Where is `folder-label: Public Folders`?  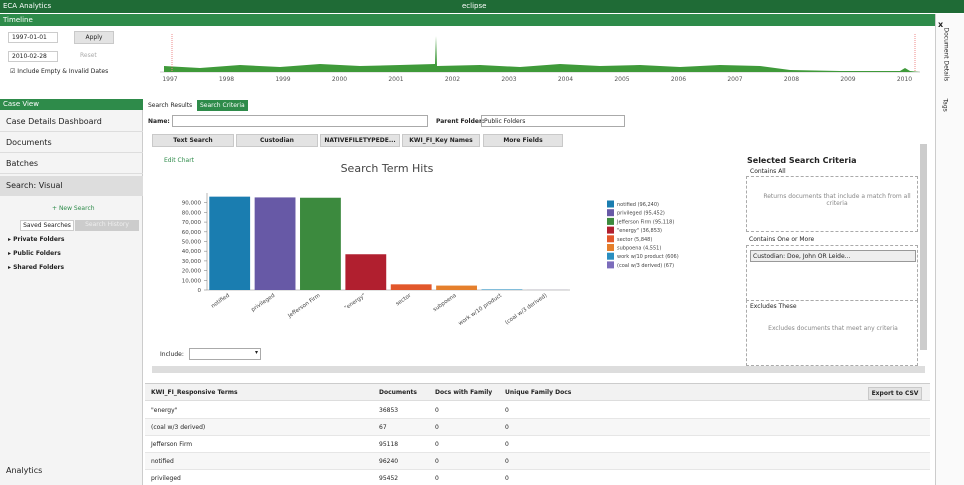 folder-label: Public Folders is located at coordinates (37, 253).